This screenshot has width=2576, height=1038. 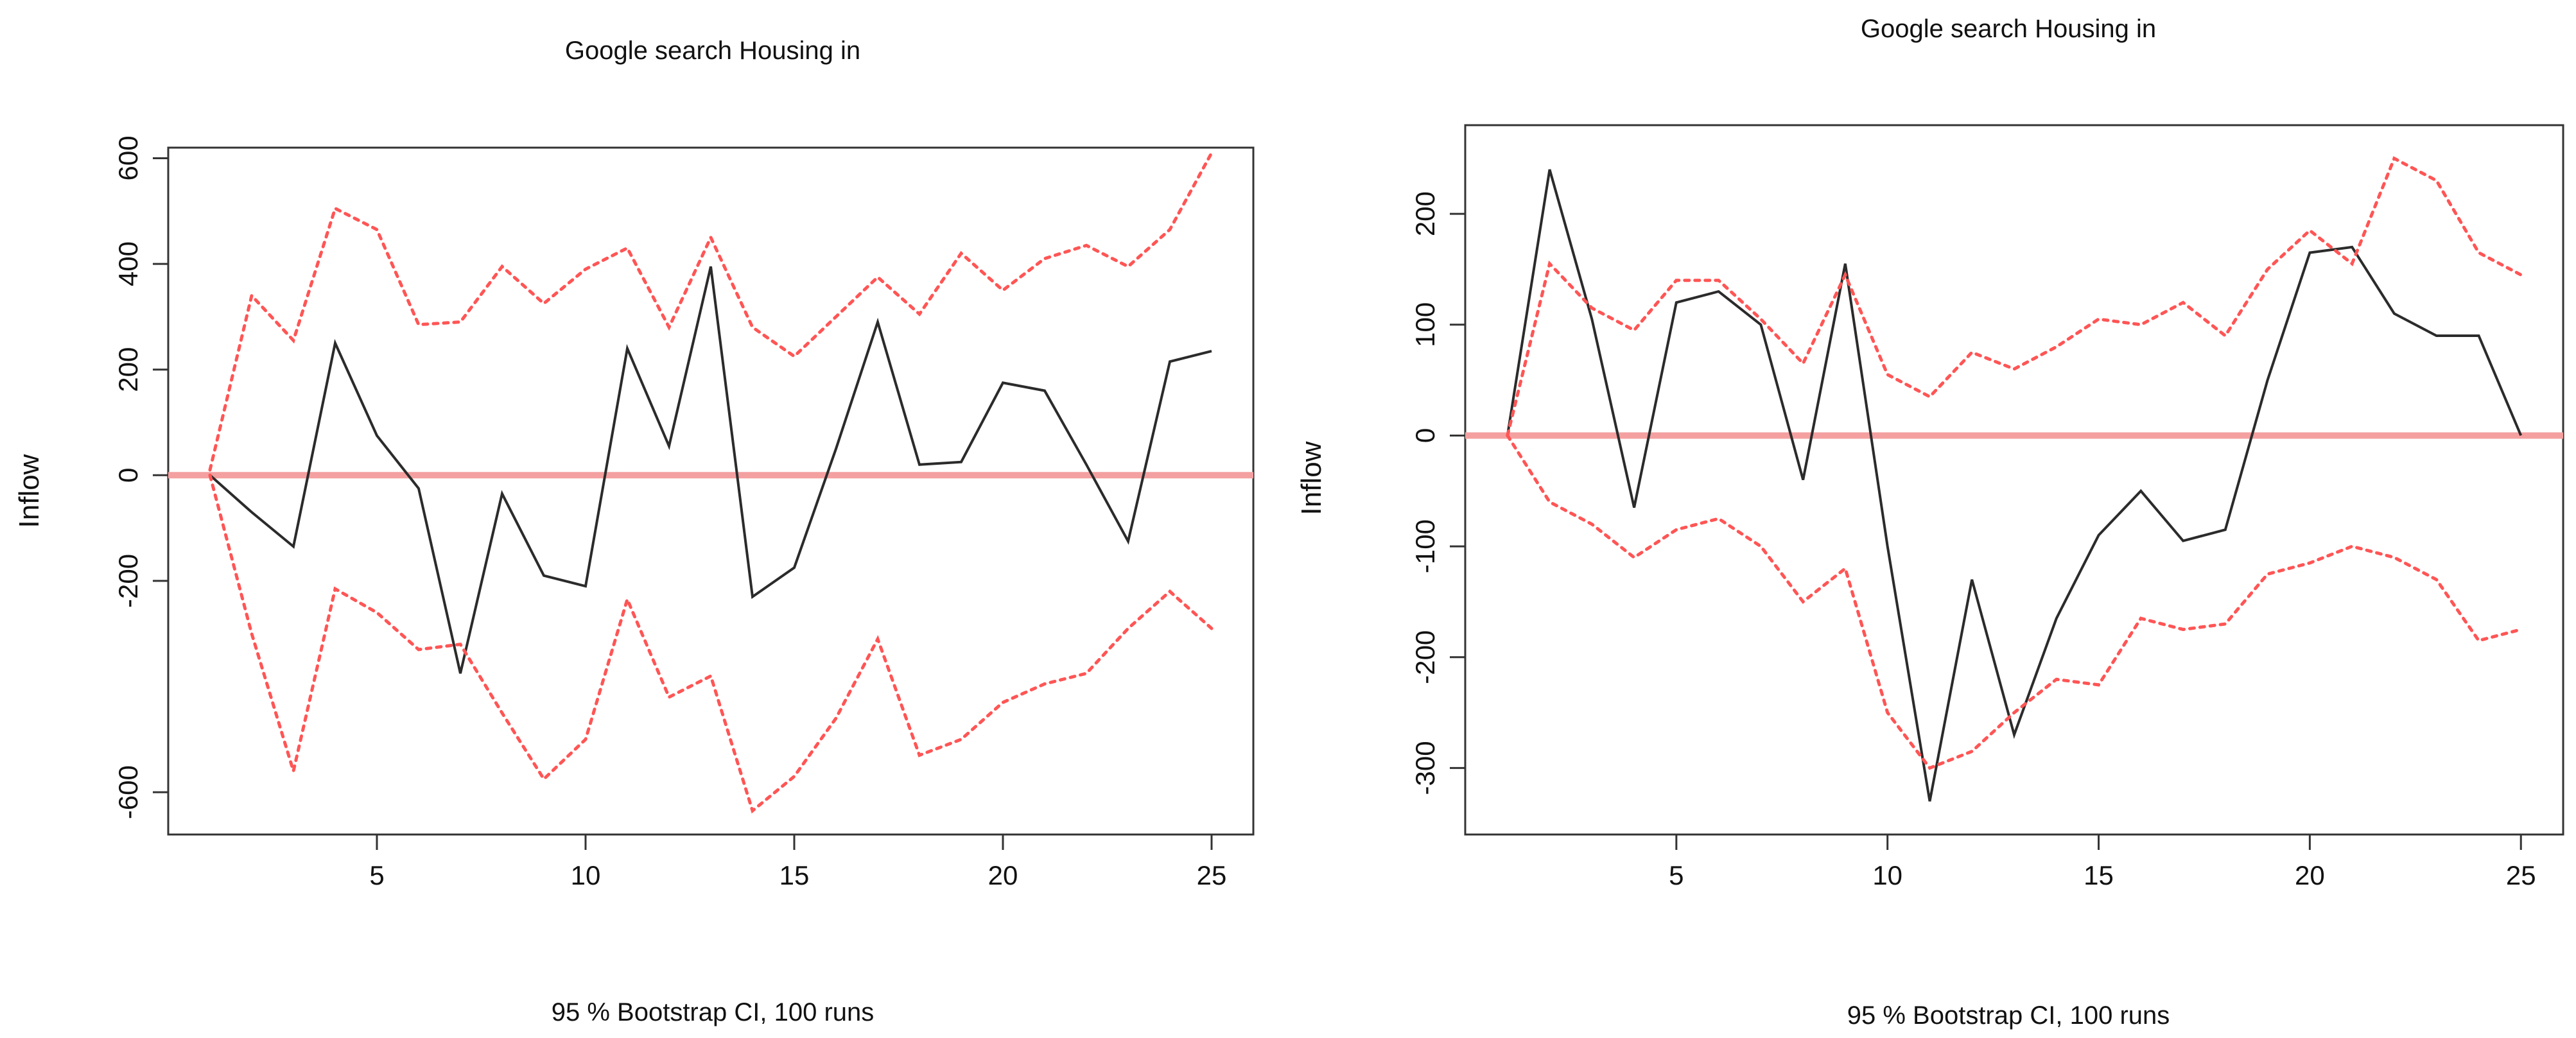 I want to click on y-tick-label: -300, so click(x=1425, y=768).